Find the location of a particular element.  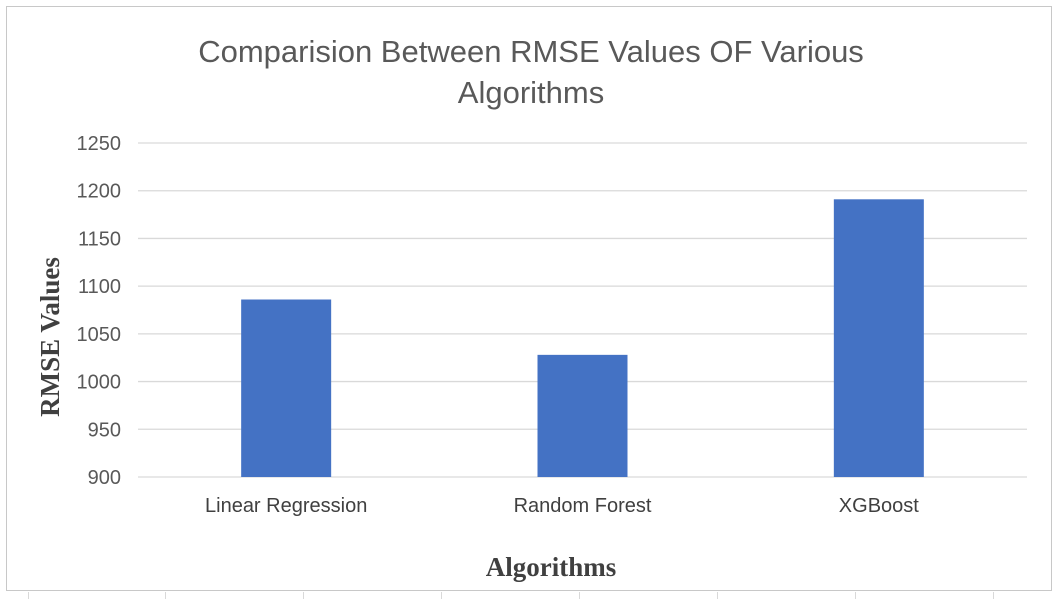

y-tick-label: 1000 is located at coordinates (99, 383).